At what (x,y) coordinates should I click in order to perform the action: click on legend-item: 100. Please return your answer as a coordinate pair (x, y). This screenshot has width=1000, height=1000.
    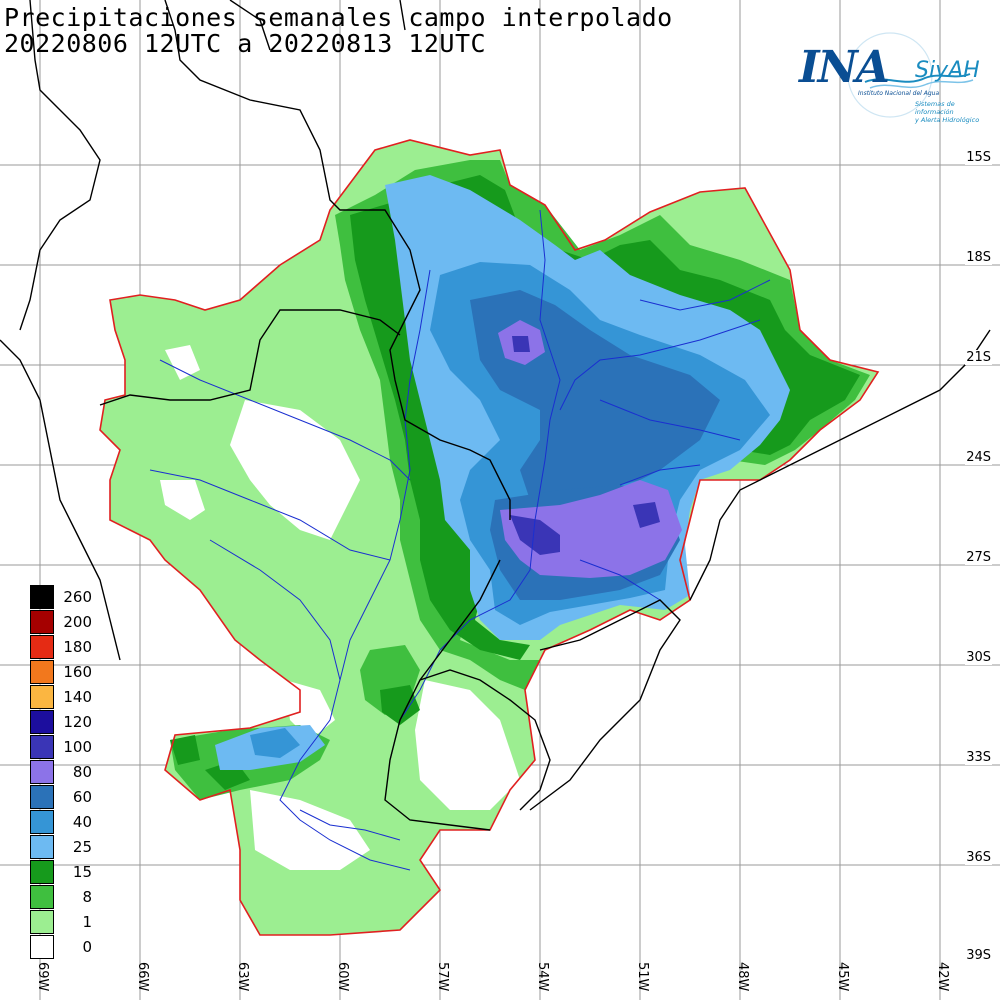
    Looking at the image, I should click on (70, 747).